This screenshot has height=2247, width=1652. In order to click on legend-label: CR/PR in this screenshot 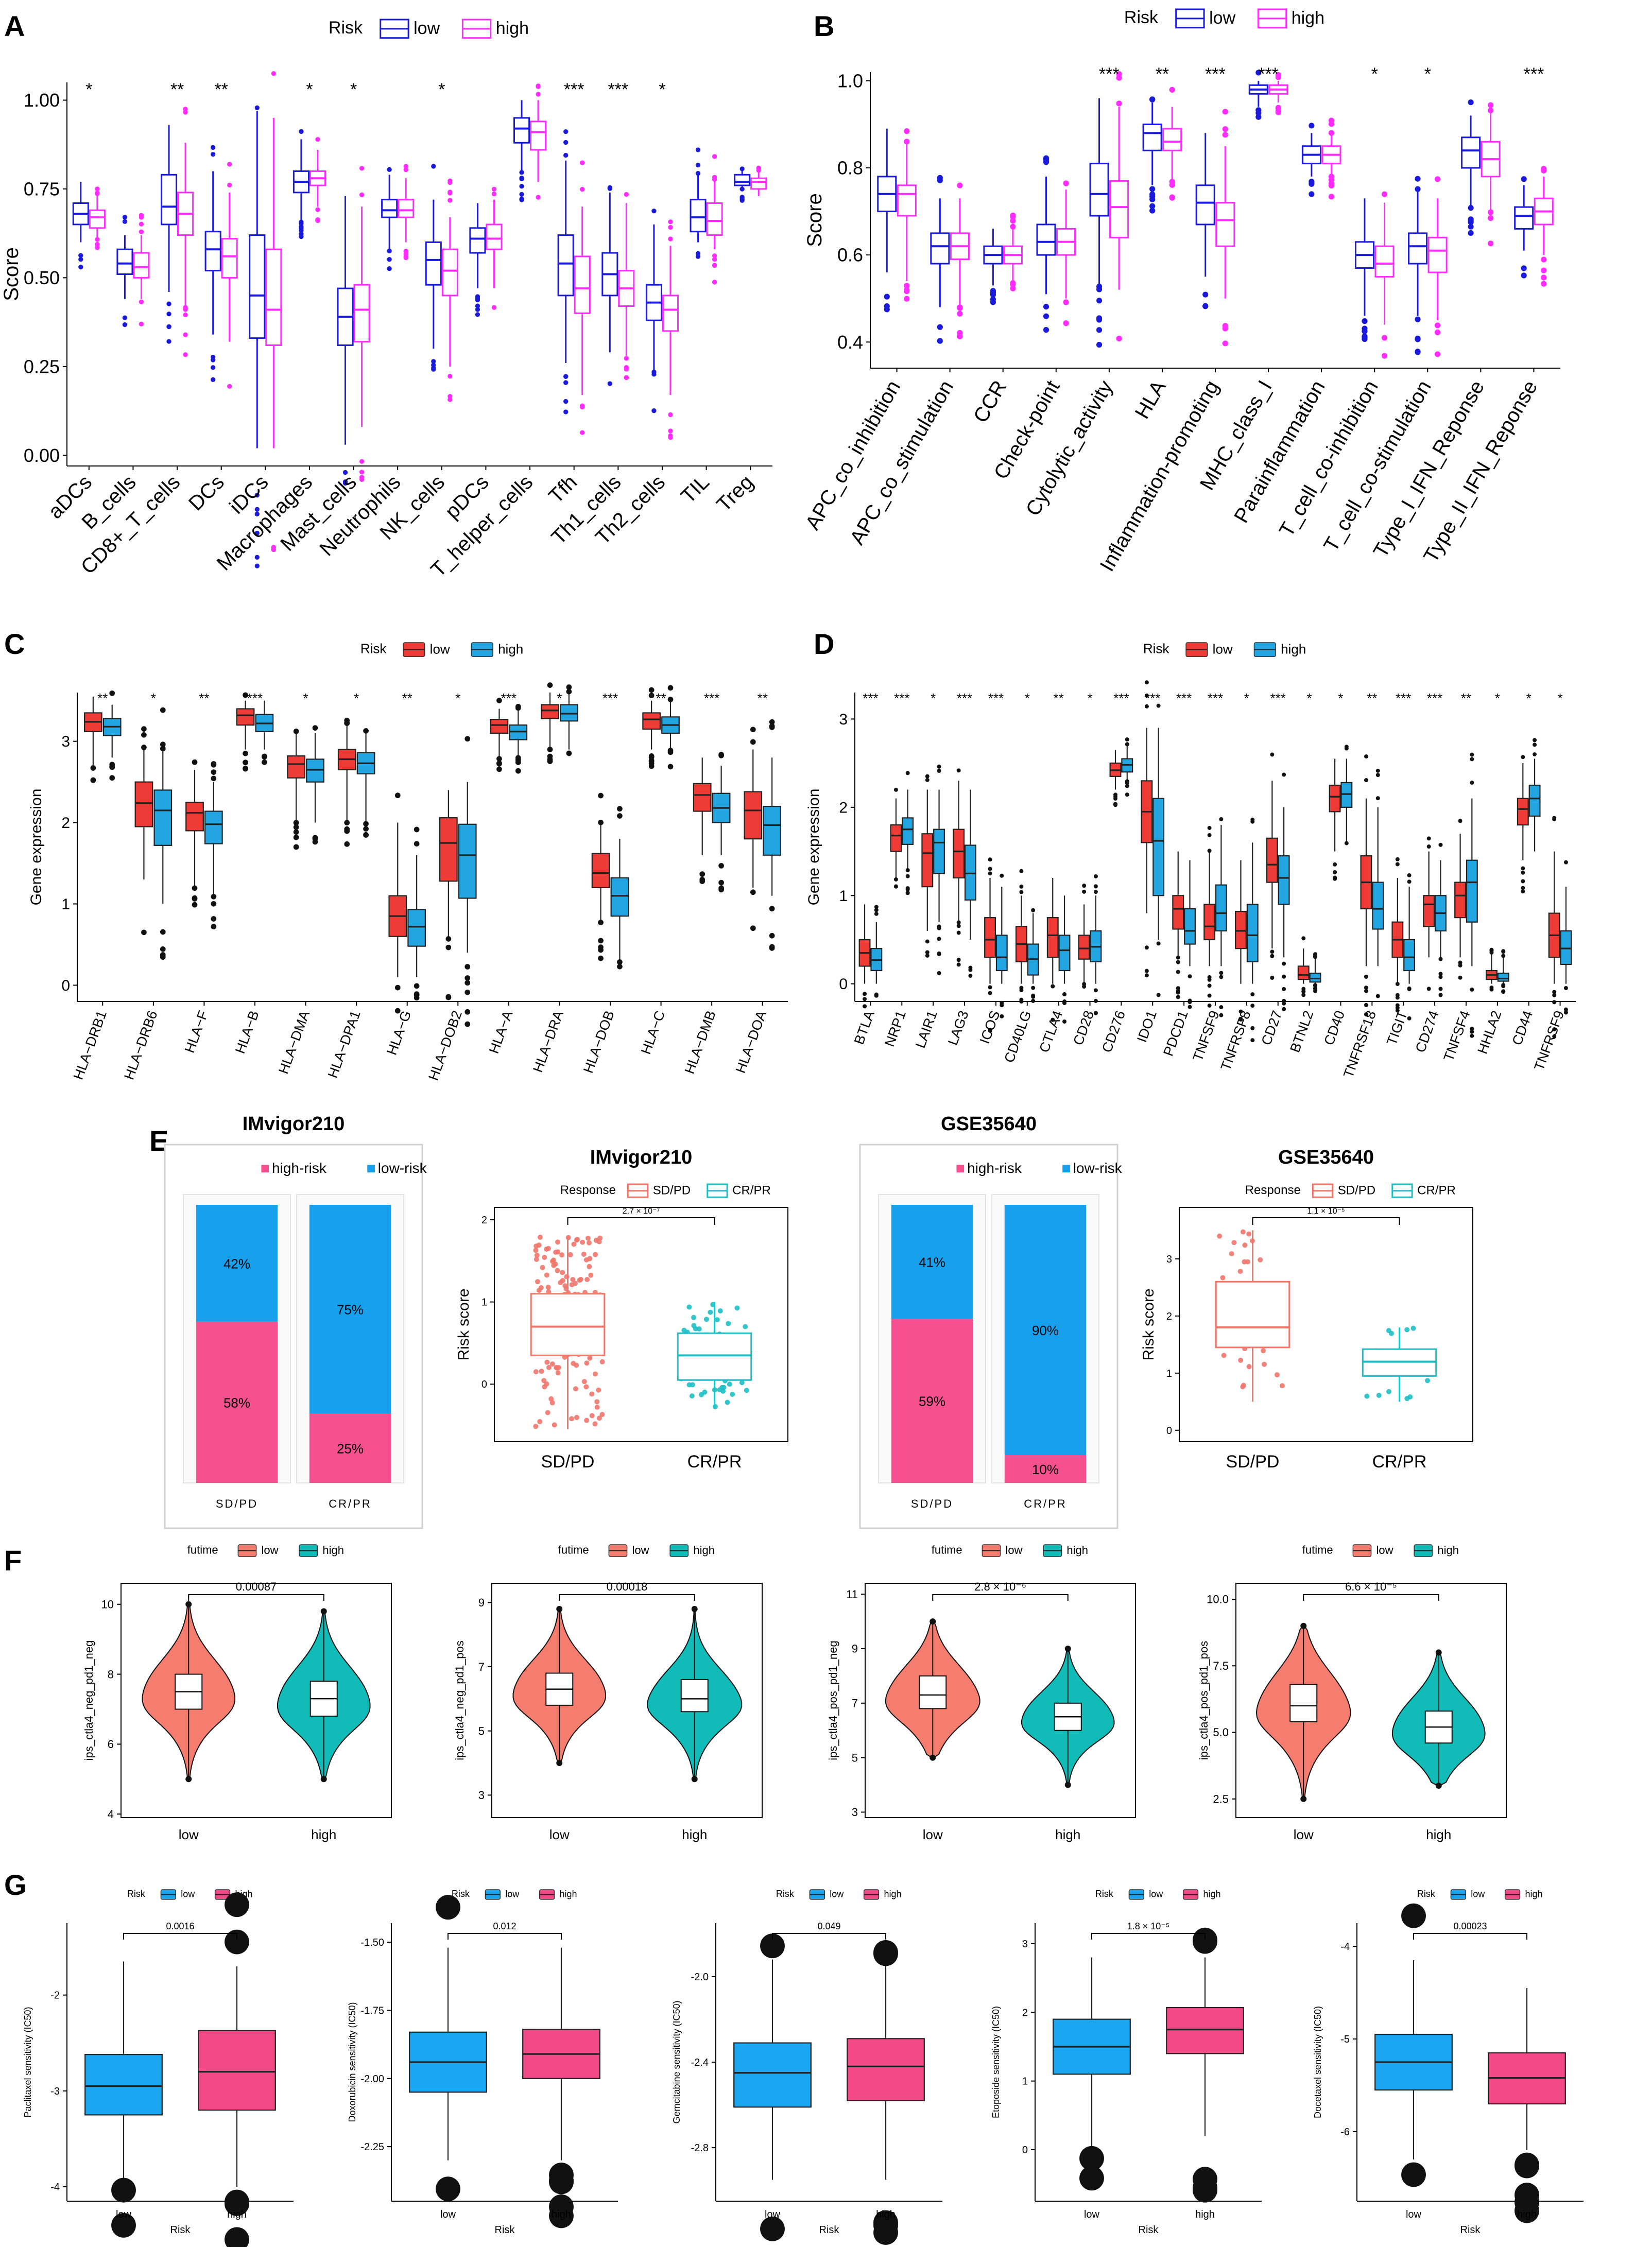, I will do `click(751, 1191)`.